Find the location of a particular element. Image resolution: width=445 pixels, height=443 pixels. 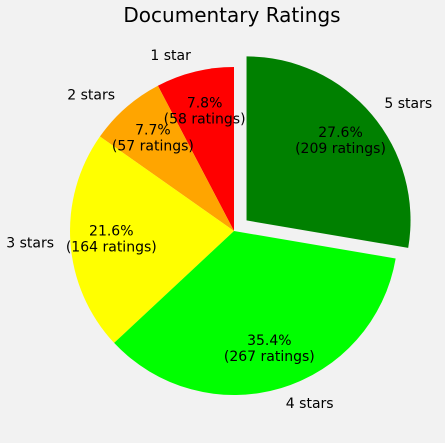

slice-label-4: 4 stars is located at coordinates (310, 404).